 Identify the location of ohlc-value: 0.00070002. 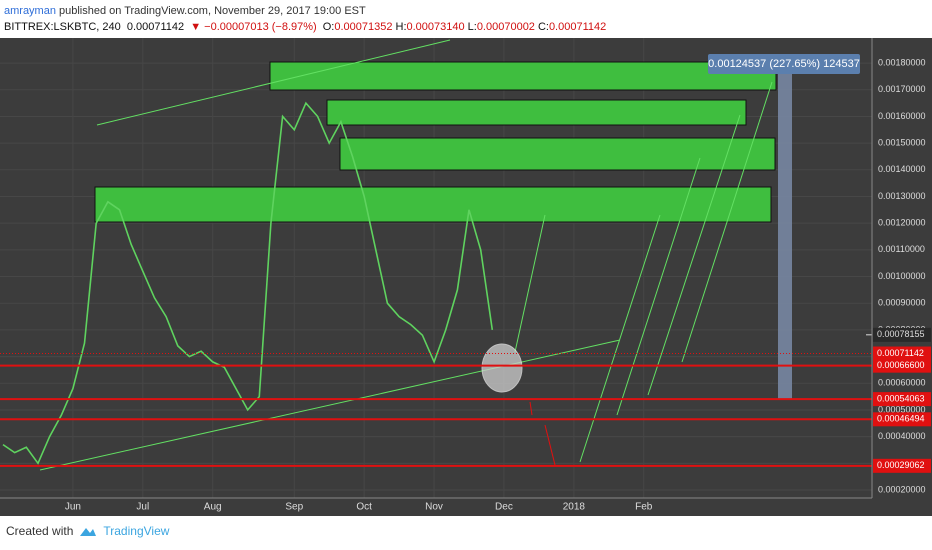
(505, 27).